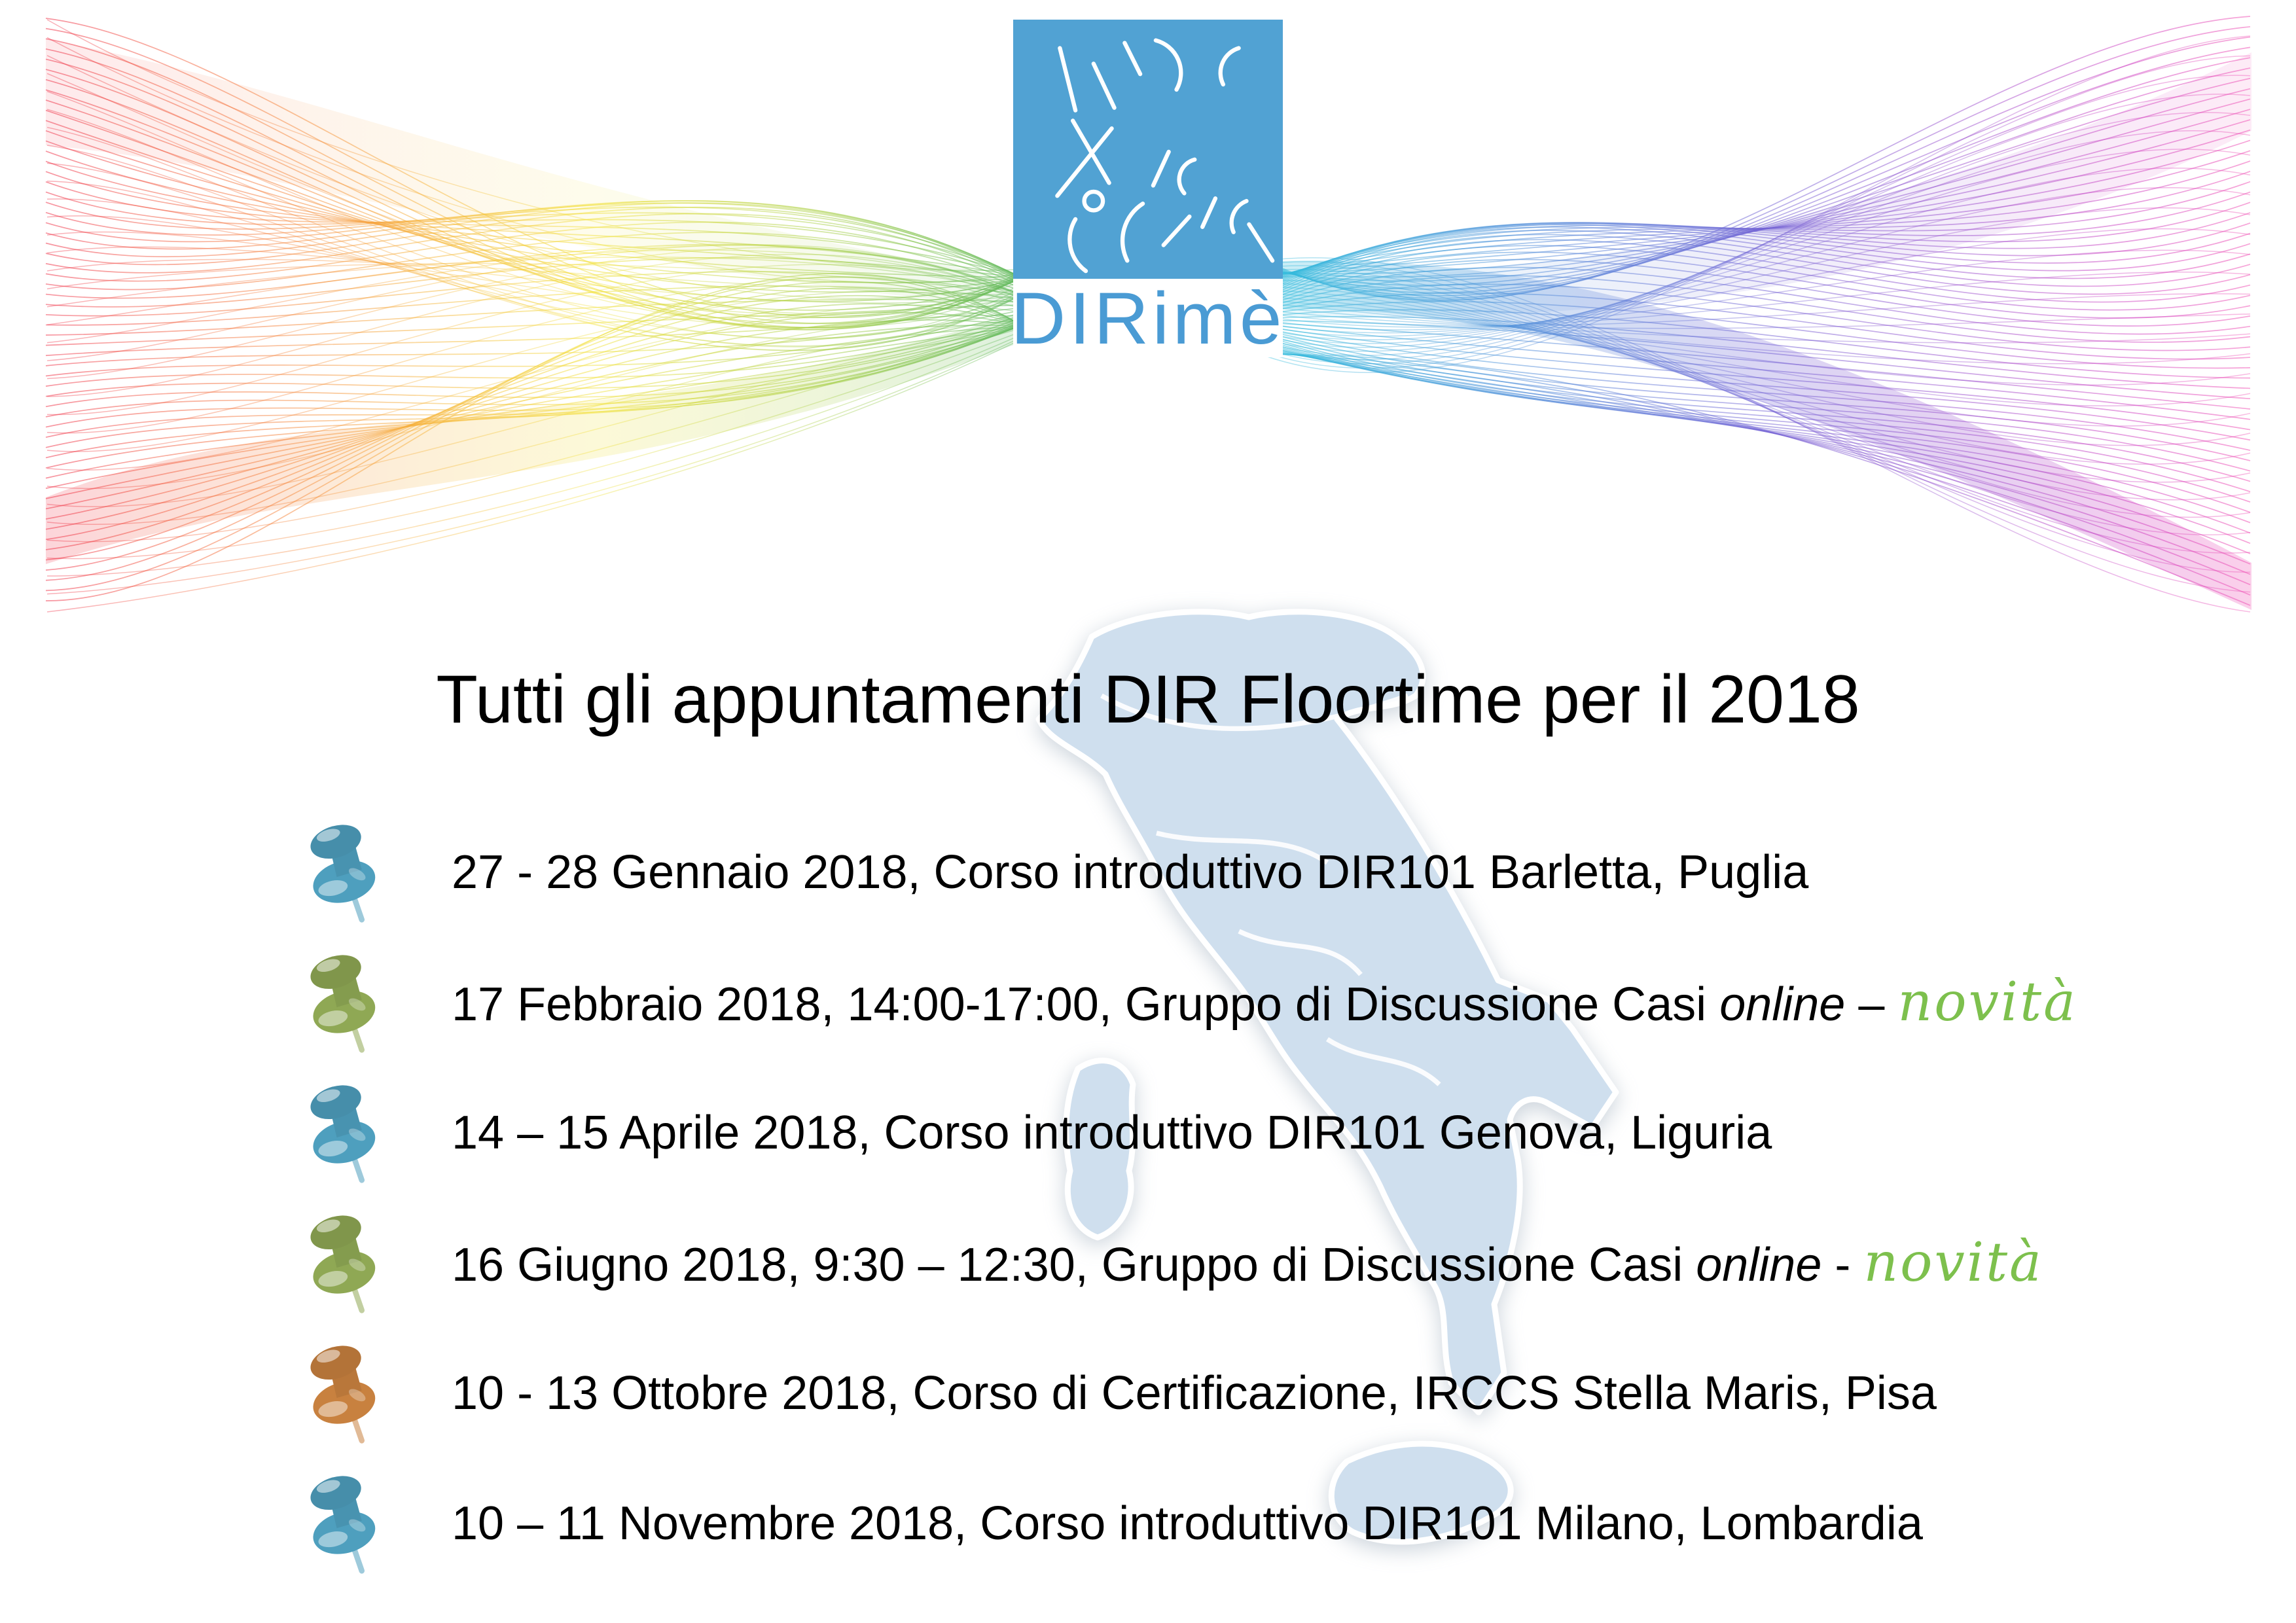 Image resolution: width=2296 pixels, height=1623 pixels. What do you see at coordinates (1871, 1005) in the screenshot?
I see `event-text-segment: –` at bounding box center [1871, 1005].